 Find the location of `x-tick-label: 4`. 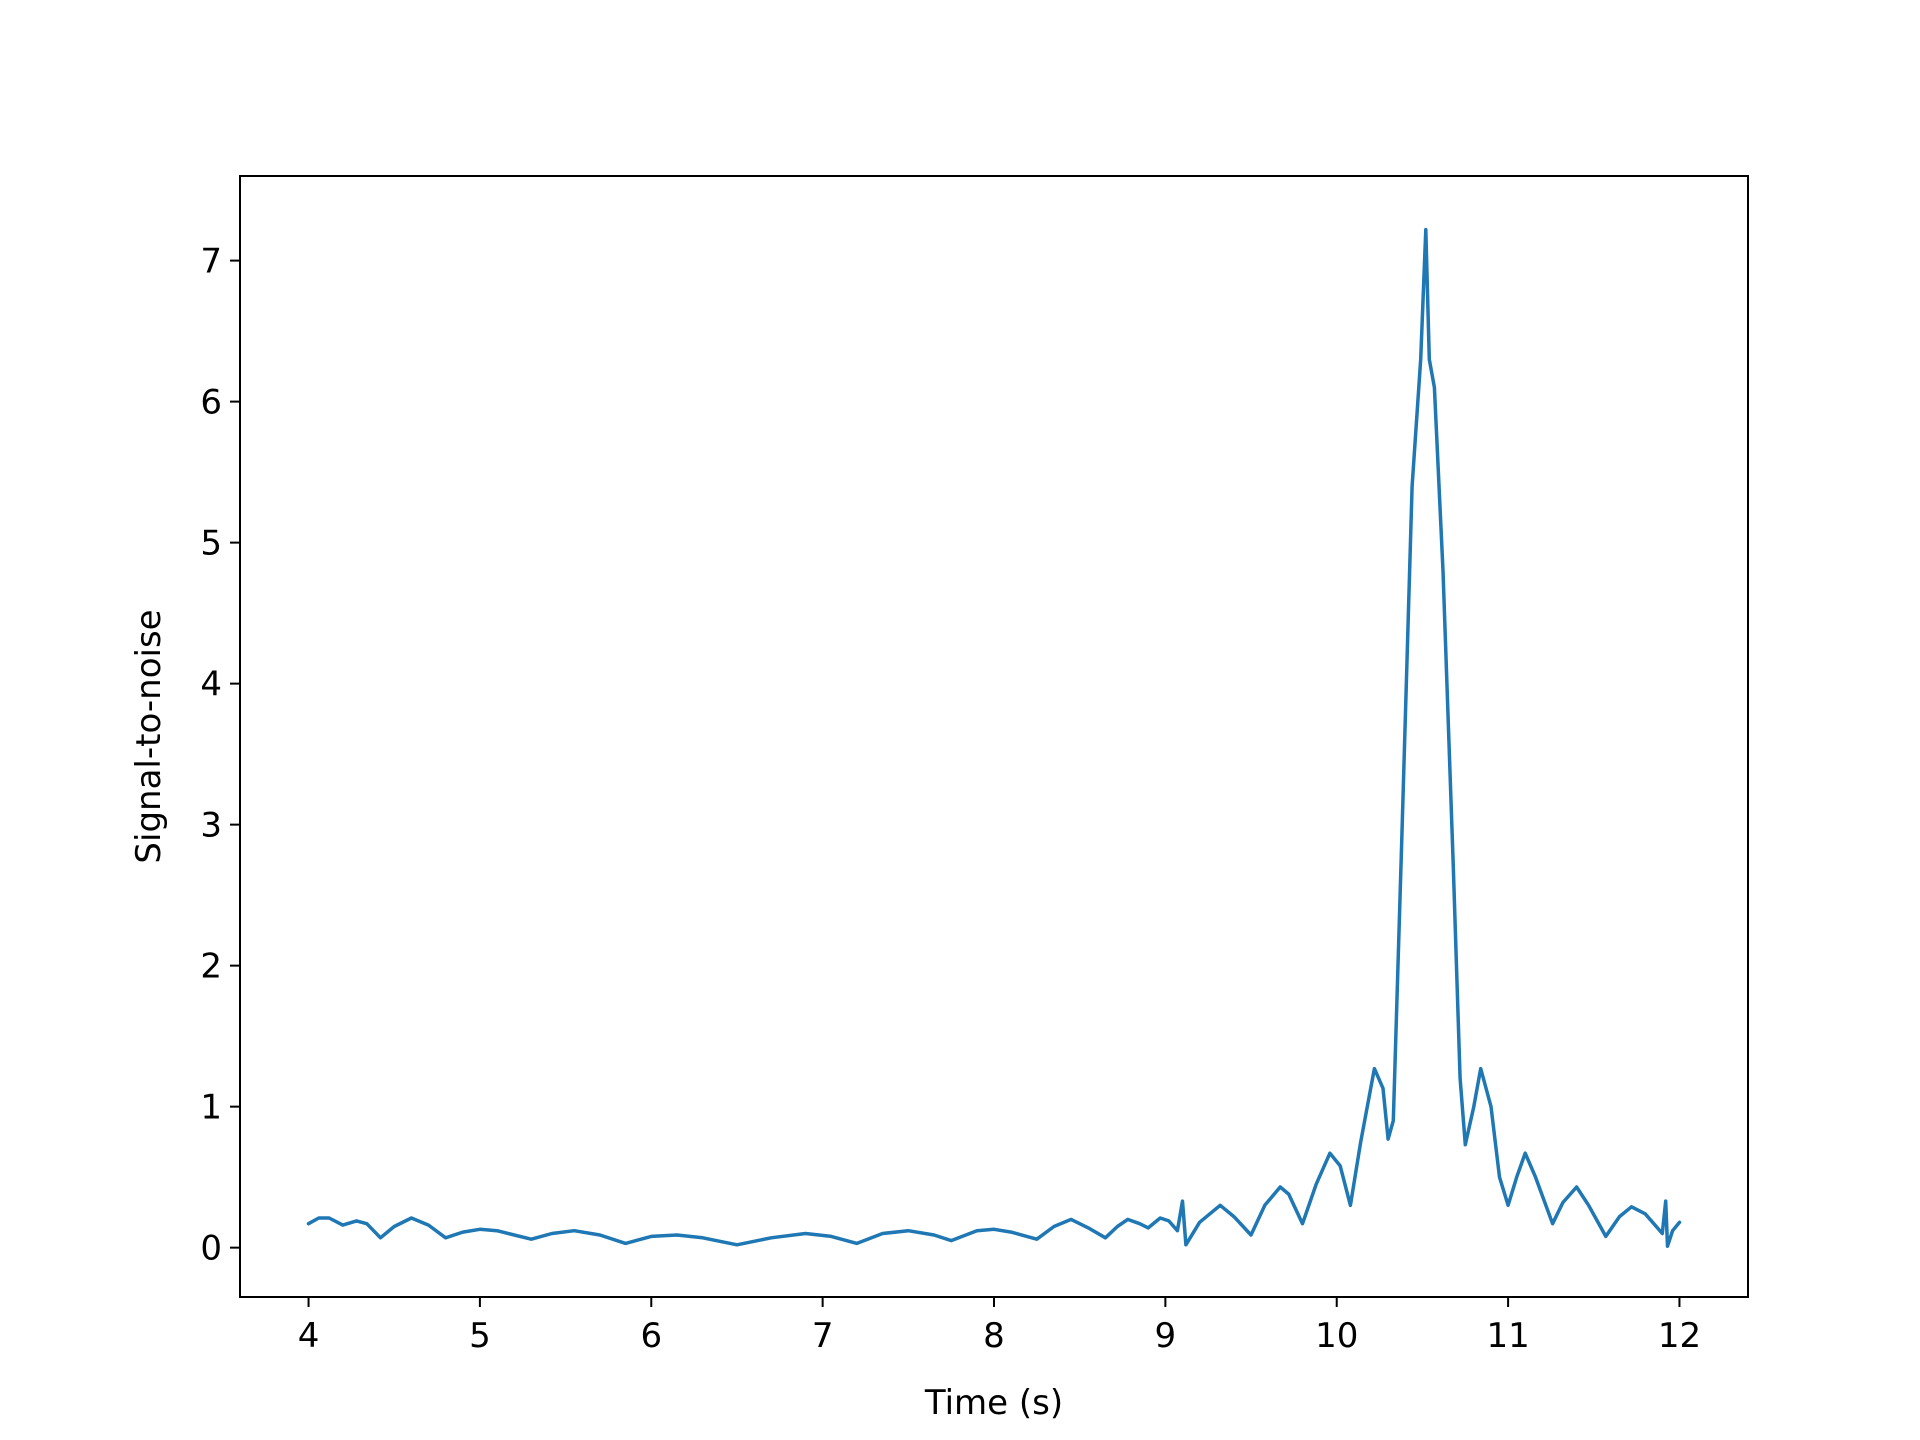

x-tick-label: 4 is located at coordinates (309, 1336).